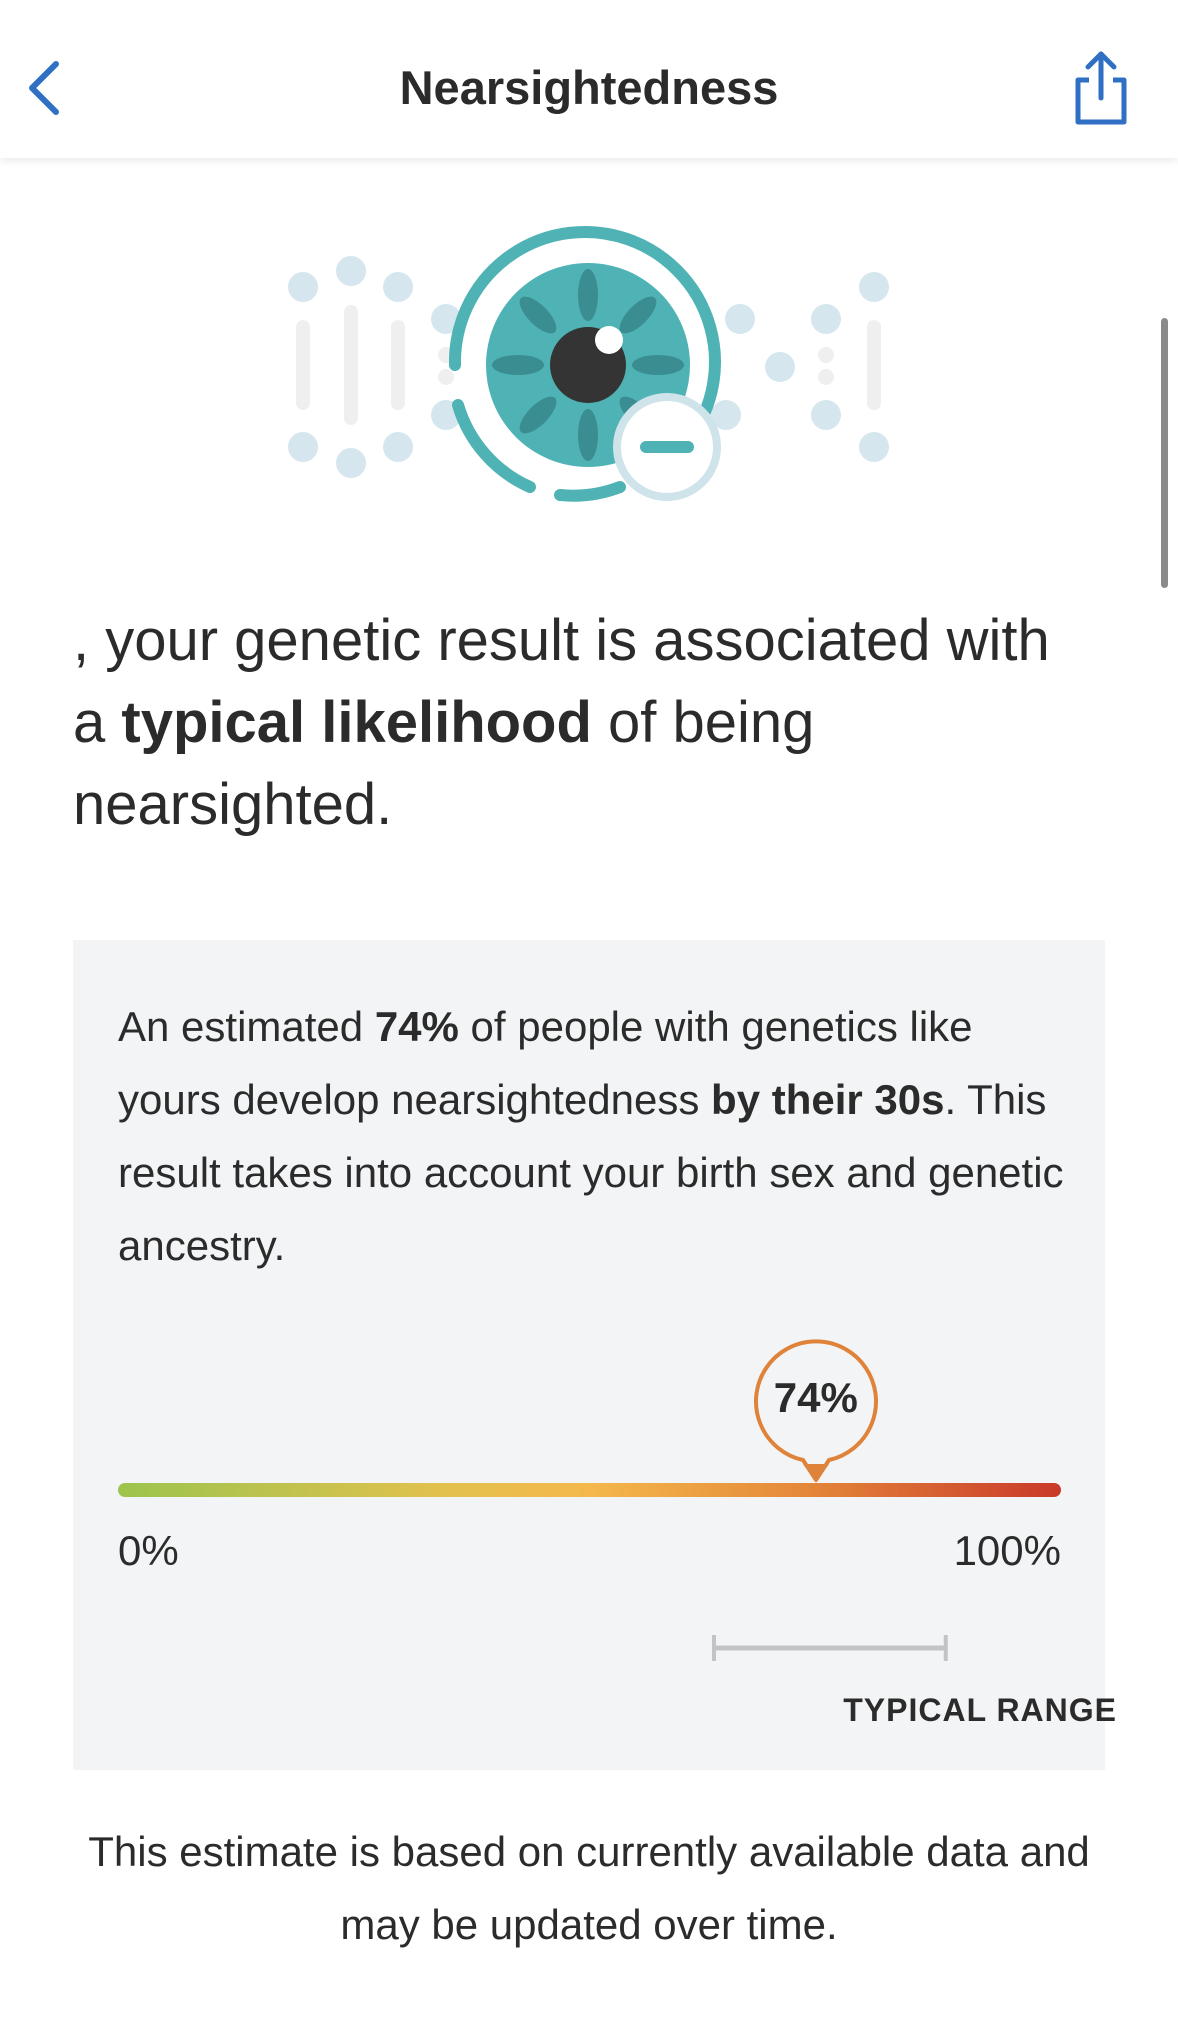 The width and height of the screenshot is (1178, 2031). I want to click on typical-range-bracket, so click(830, 1648).